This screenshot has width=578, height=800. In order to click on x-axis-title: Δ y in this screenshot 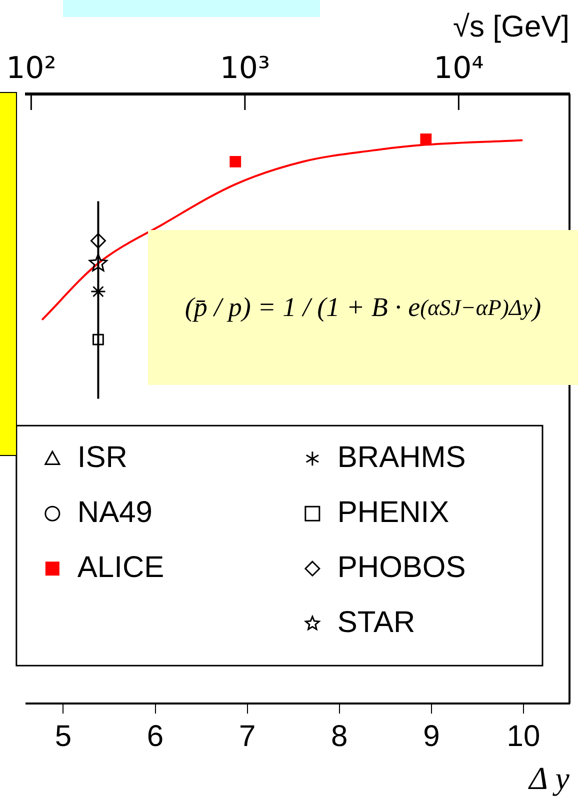, I will do `click(548, 778)`.